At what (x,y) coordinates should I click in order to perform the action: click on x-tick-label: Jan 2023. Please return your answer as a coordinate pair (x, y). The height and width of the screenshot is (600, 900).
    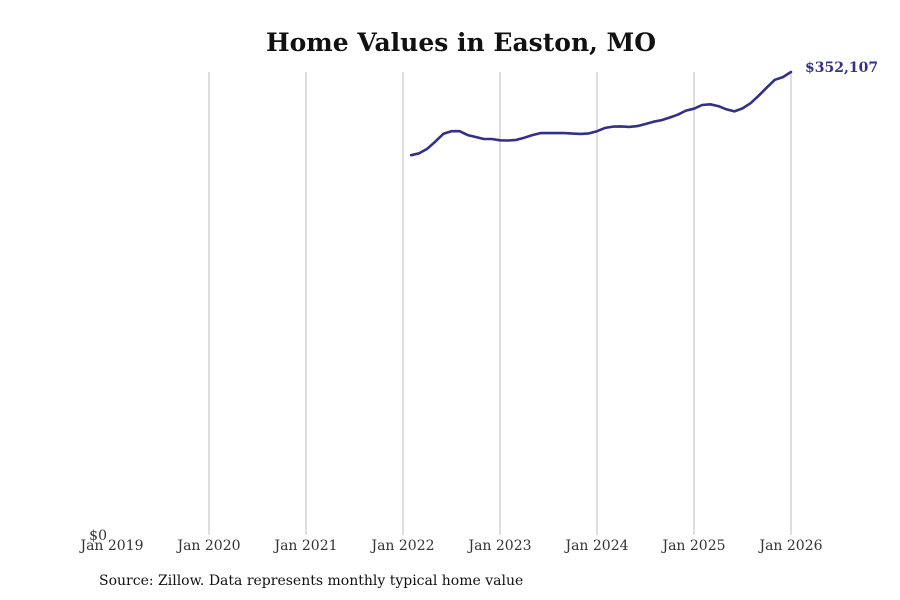
    Looking at the image, I should click on (498, 546).